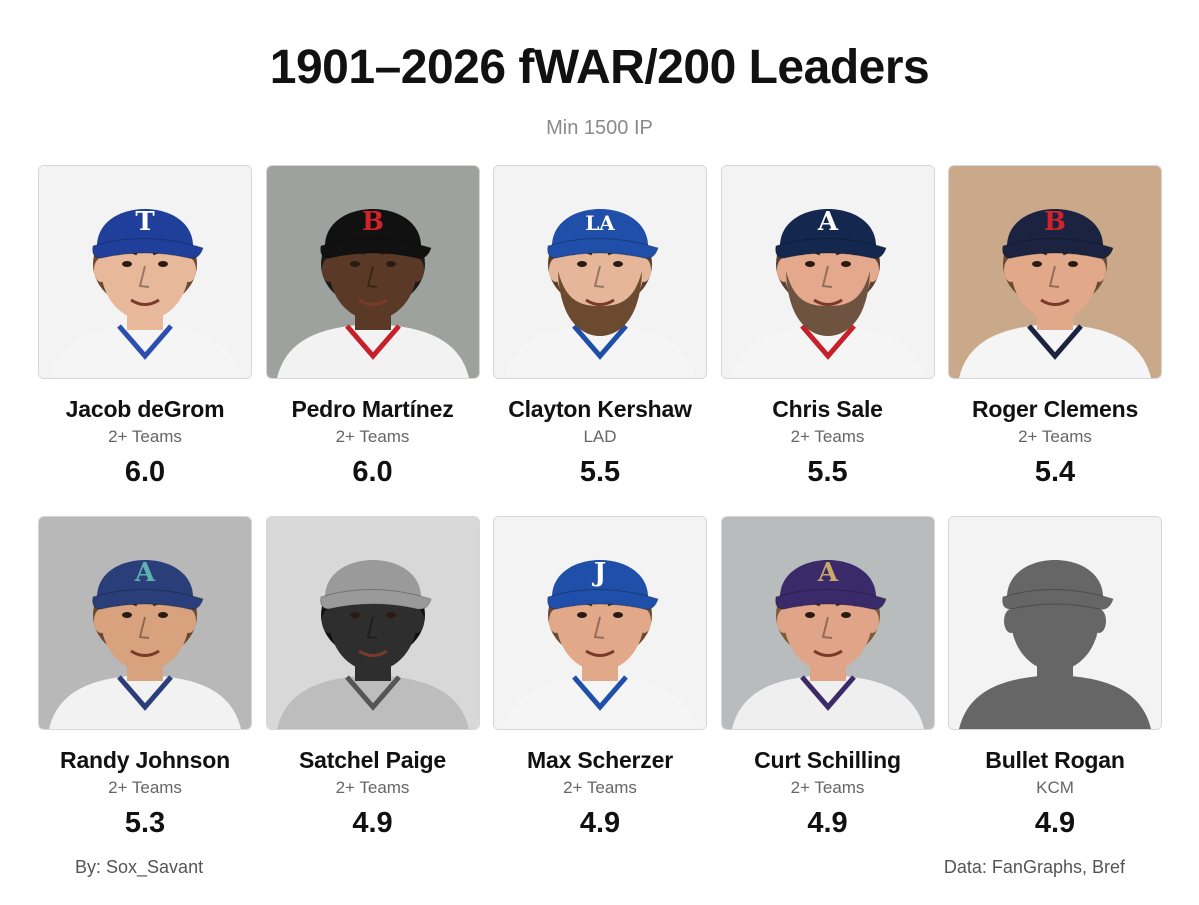  Describe the element at coordinates (139, 867) in the screenshot. I see `credit-text: By: Sox_Savant` at that location.